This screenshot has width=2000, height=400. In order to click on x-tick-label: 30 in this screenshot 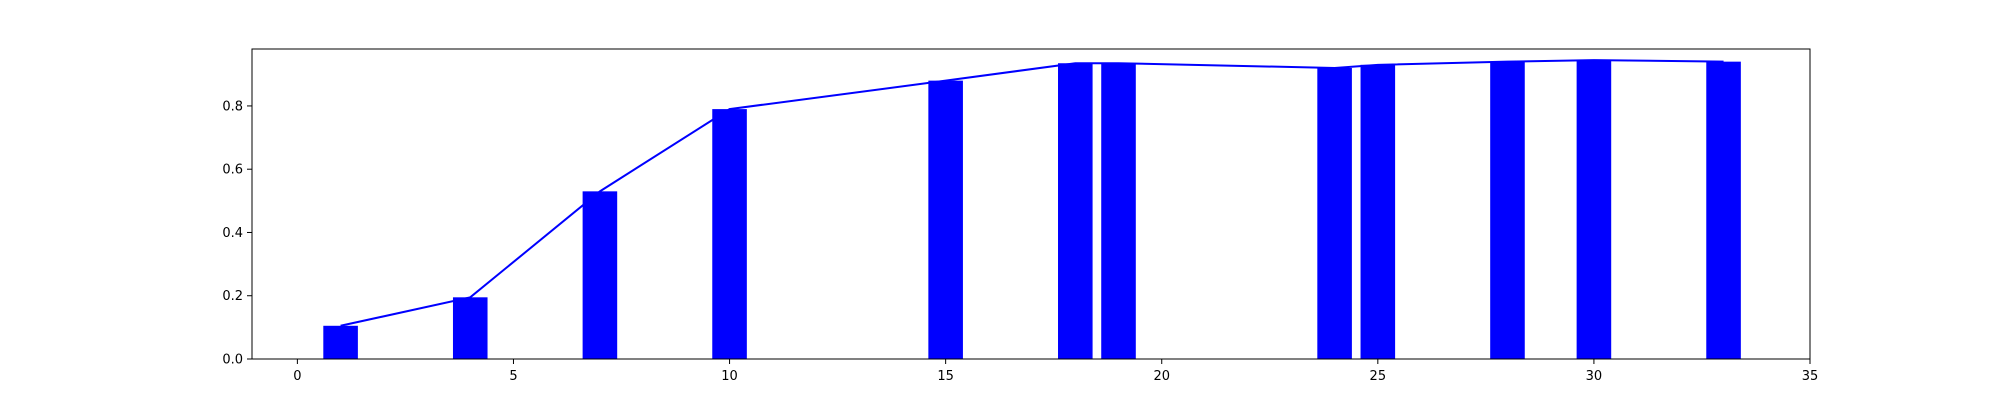, I will do `click(1594, 376)`.